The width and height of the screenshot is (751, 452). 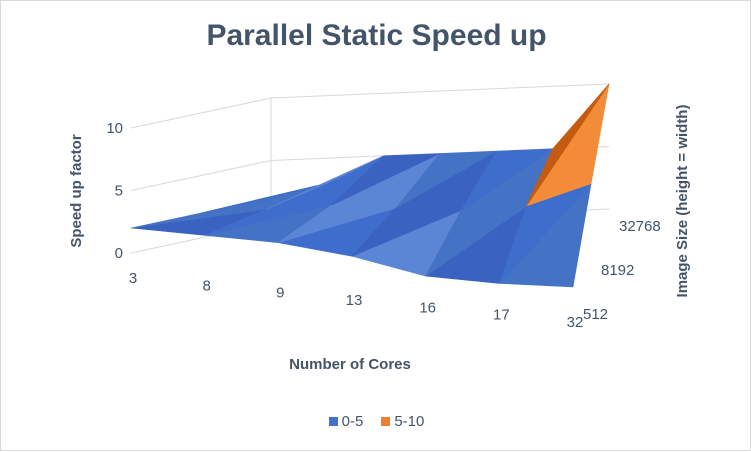 I want to click on legend-label: 0-5, so click(x=352, y=421).